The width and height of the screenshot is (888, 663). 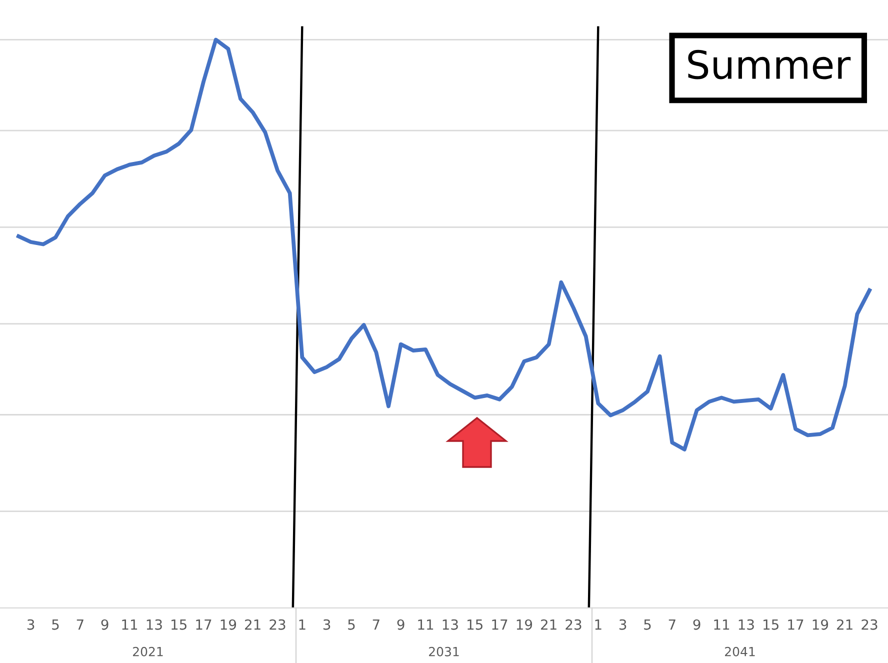 I want to click on text: 2031, so click(x=444, y=651).